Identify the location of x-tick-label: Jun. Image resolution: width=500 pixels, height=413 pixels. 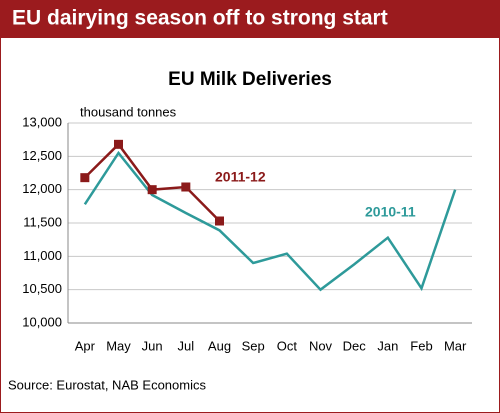
(152, 345).